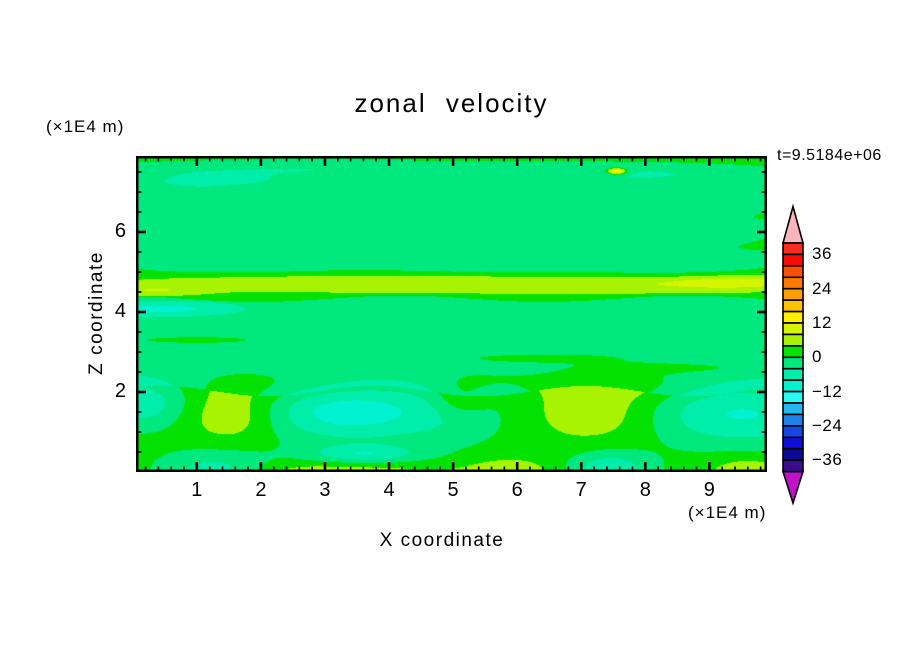 This screenshot has height=654, width=904. Describe the element at coordinates (645, 490) in the screenshot. I see `x-tick-label: 8` at that location.